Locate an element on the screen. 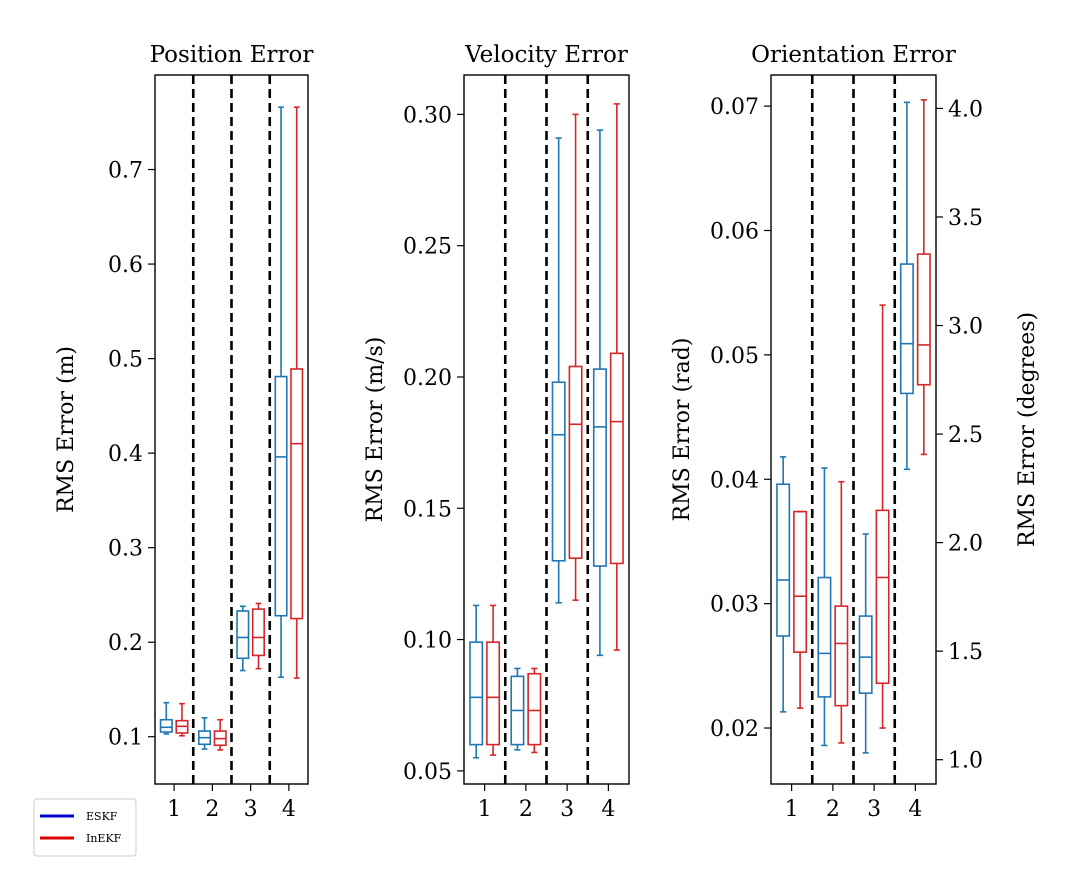 The width and height of the screenshot is (1074, 878). chart-title: Position Error is located at coordinates (232, 55).